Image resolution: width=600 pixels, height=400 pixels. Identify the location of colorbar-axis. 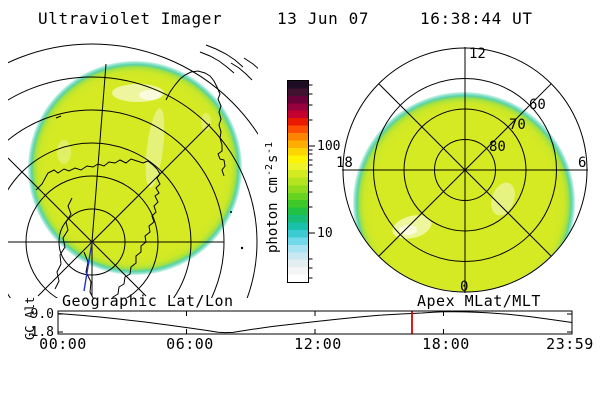
(312, 181).